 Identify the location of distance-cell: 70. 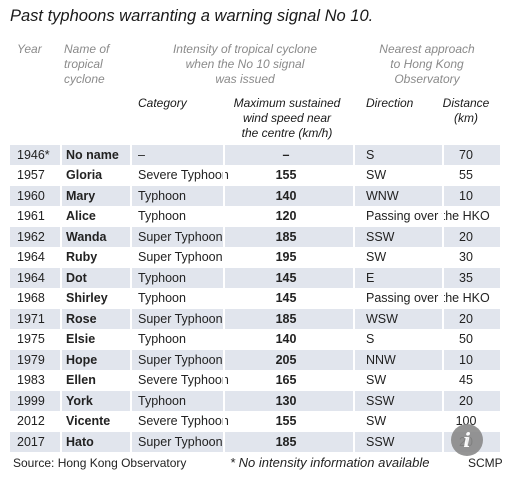
(466, 155).